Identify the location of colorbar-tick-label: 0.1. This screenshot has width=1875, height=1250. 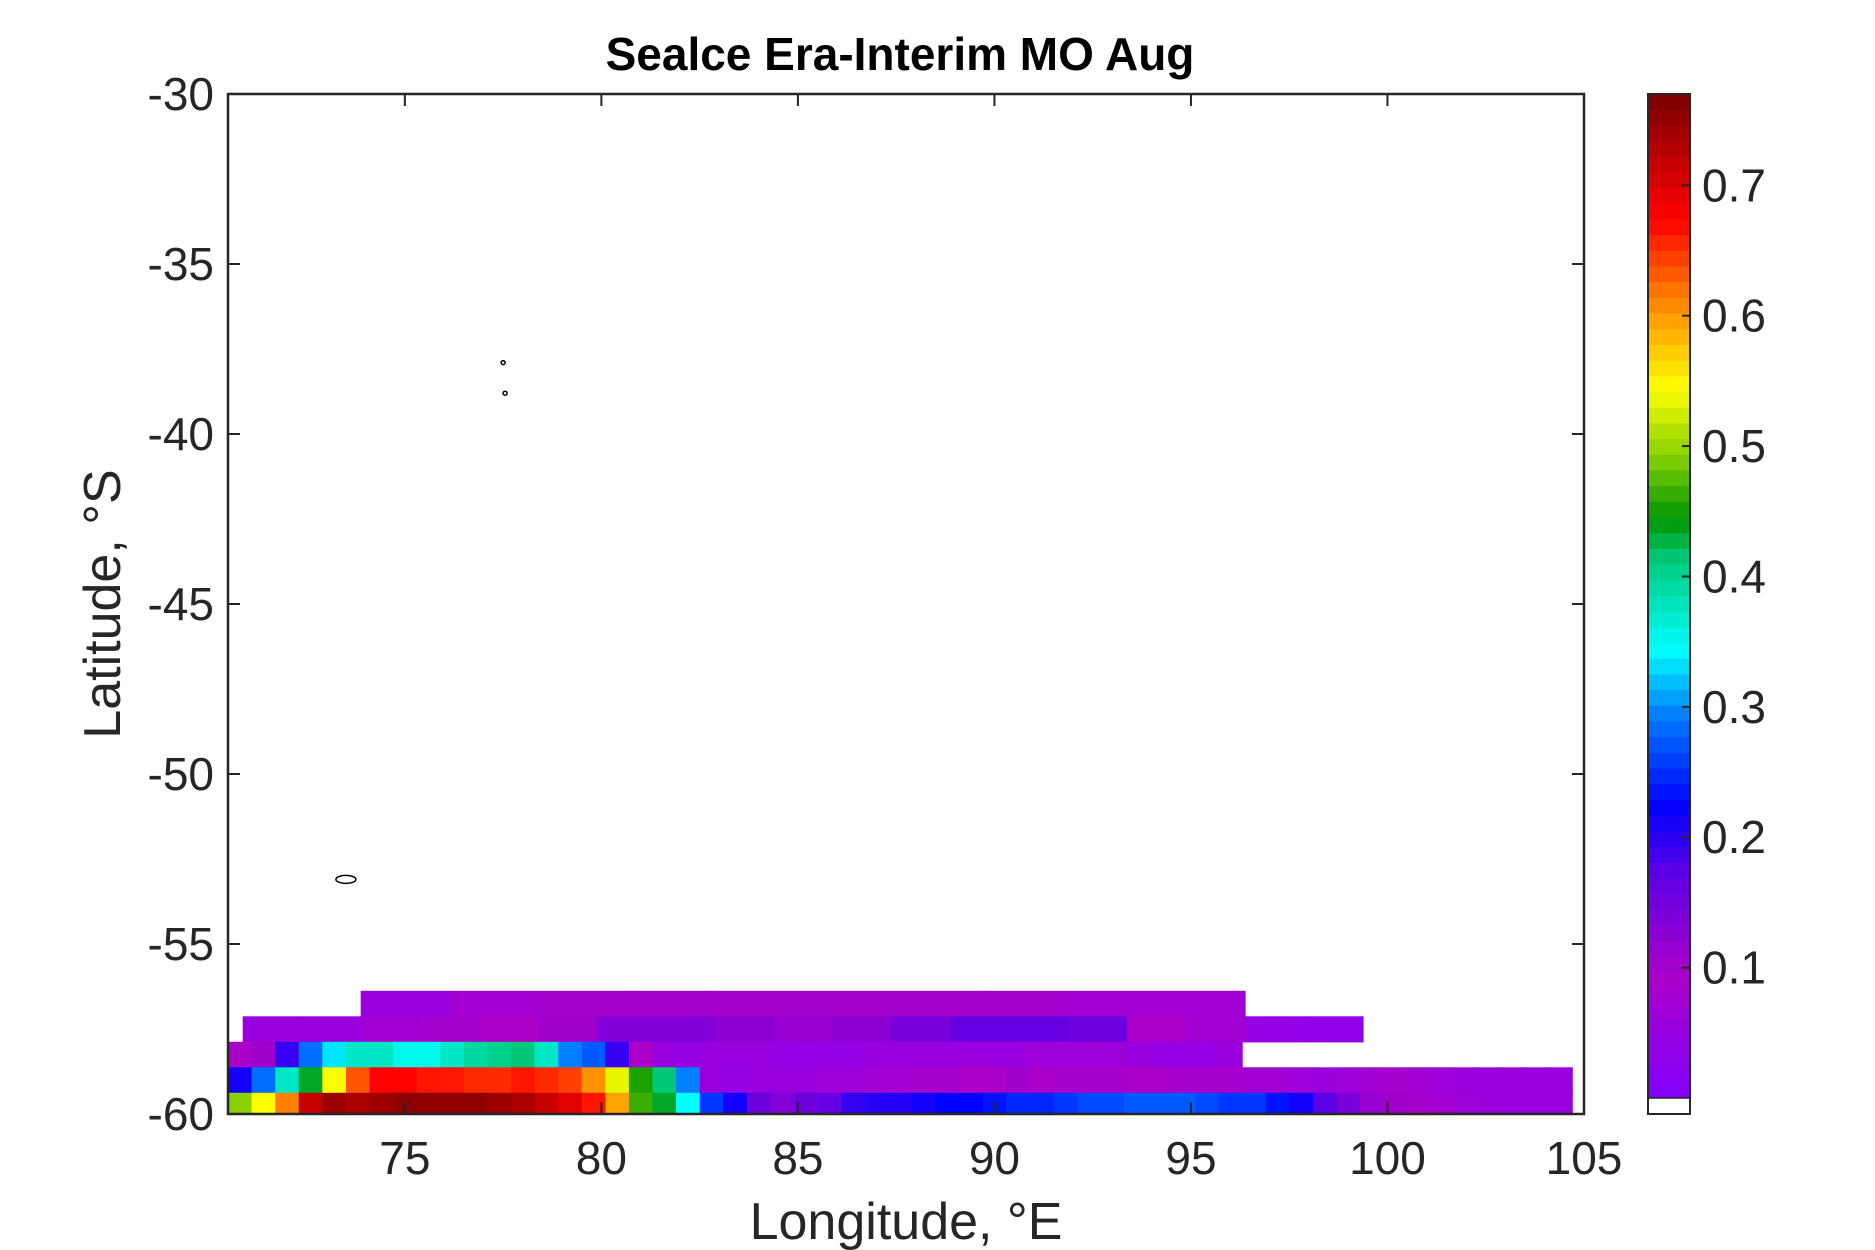
(1734, 968).